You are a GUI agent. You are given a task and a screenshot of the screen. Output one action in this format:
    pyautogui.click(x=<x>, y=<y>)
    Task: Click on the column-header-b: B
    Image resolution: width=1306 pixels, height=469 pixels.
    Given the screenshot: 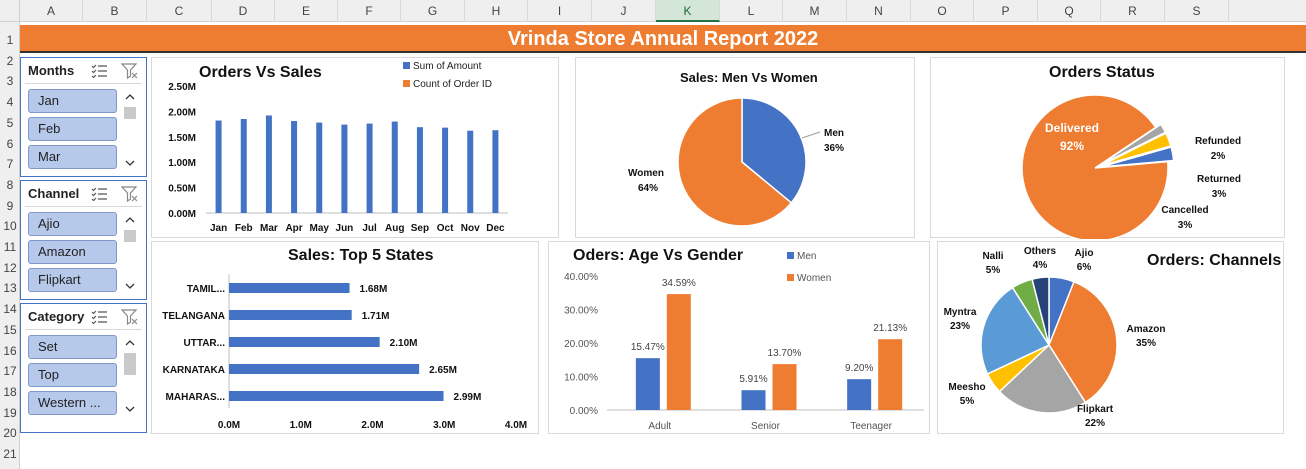 What is the action you would take?
    pyautogui.click(x=115, y=11)
    